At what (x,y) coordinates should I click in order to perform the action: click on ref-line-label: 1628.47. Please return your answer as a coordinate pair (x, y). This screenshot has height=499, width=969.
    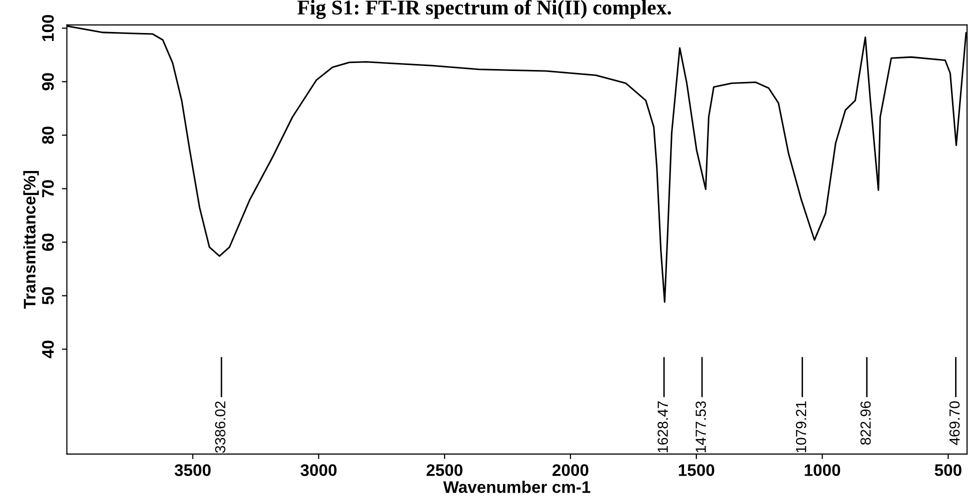
    Looking at the image, I should click on (663, 426).